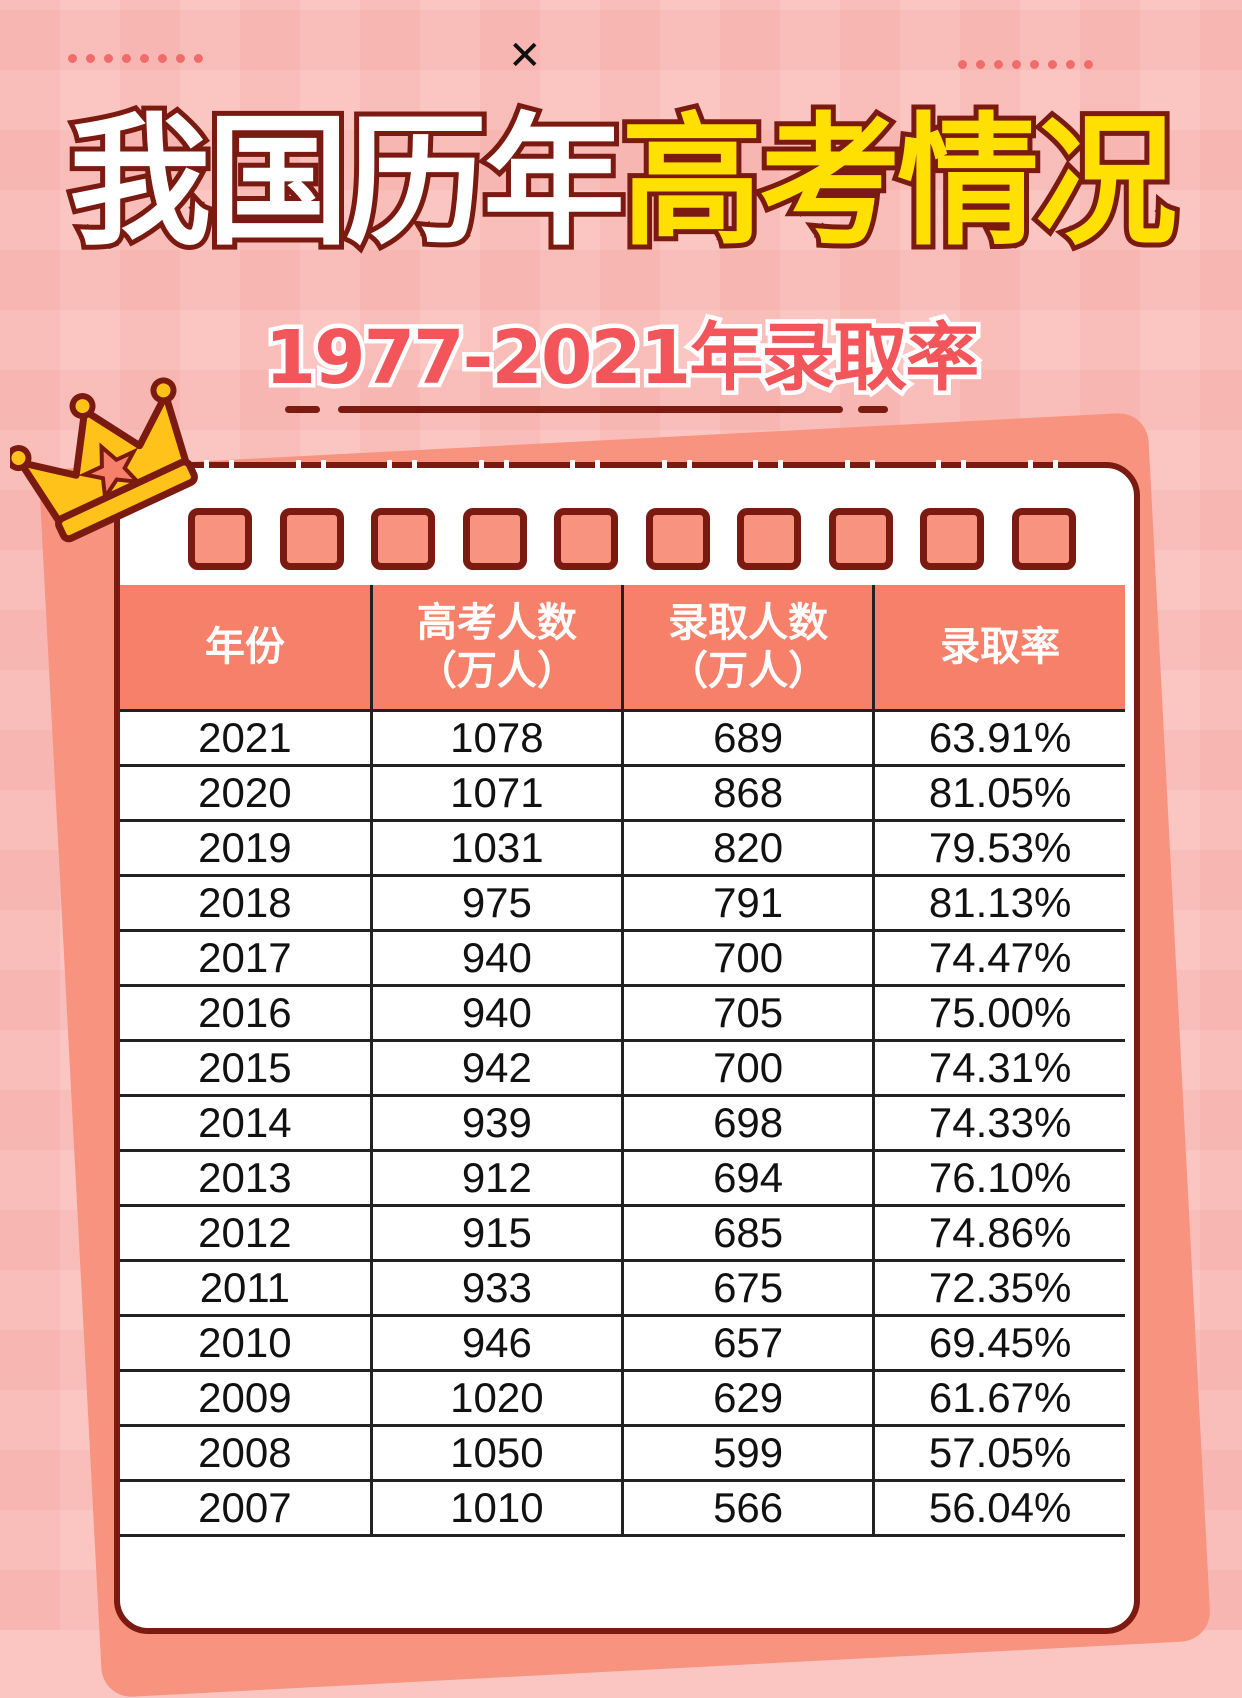  I want to click on table-cell: 1071, so click(498, 792).